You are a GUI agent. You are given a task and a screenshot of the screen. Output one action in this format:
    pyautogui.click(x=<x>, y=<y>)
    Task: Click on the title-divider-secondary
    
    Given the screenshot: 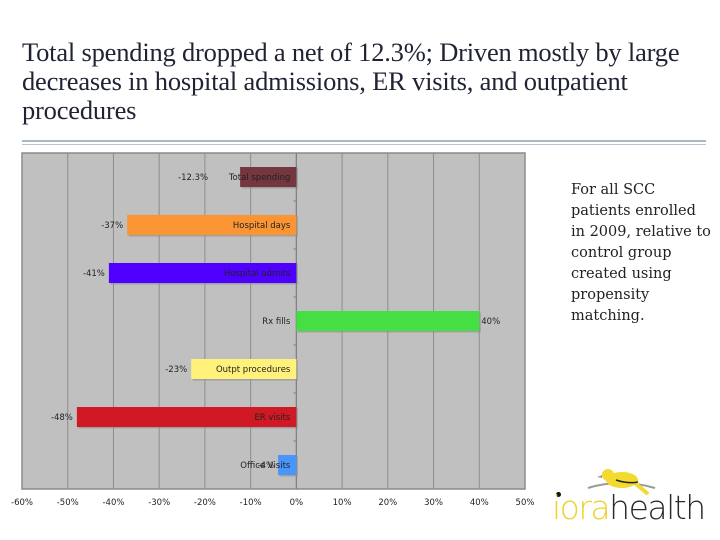 What is the action you would take?
    pyautogui.click(x=364, y=144)
    